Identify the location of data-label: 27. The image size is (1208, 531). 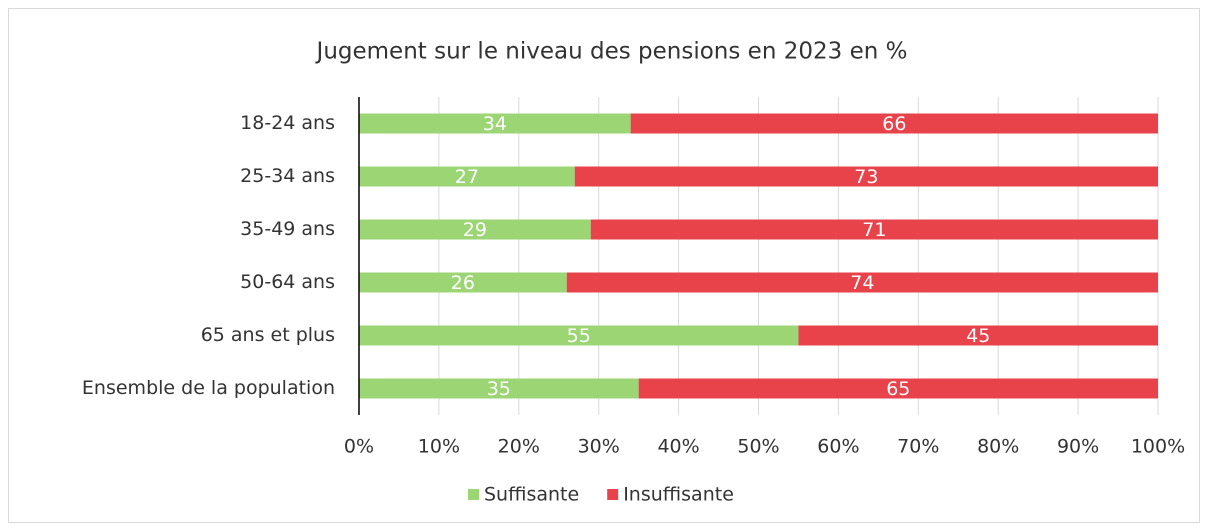
(467, 177).